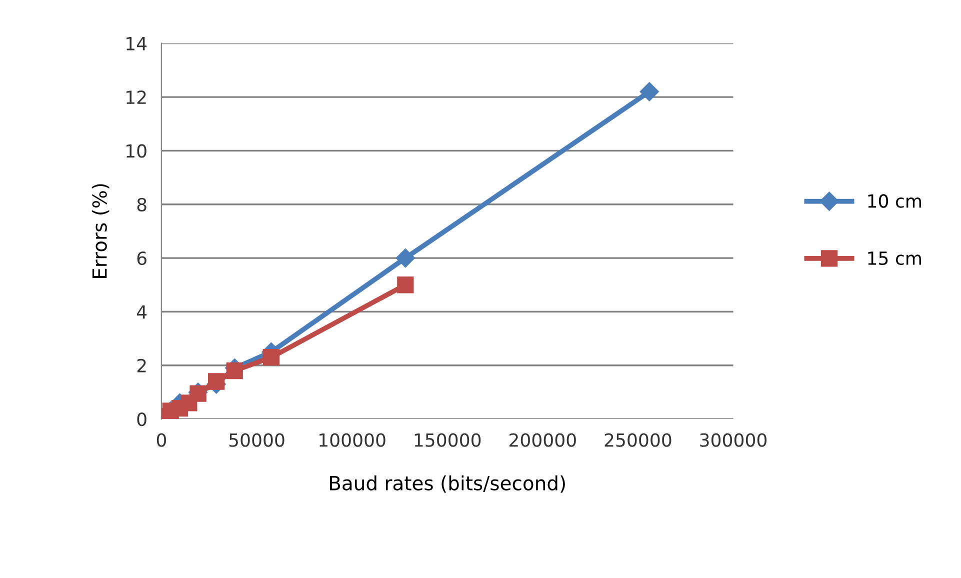  What do you see at coordinates (447, 484) in the screenshot?
I see `x-axis-title: Baud rates (bits/second)` at bounding box center [447, 484].